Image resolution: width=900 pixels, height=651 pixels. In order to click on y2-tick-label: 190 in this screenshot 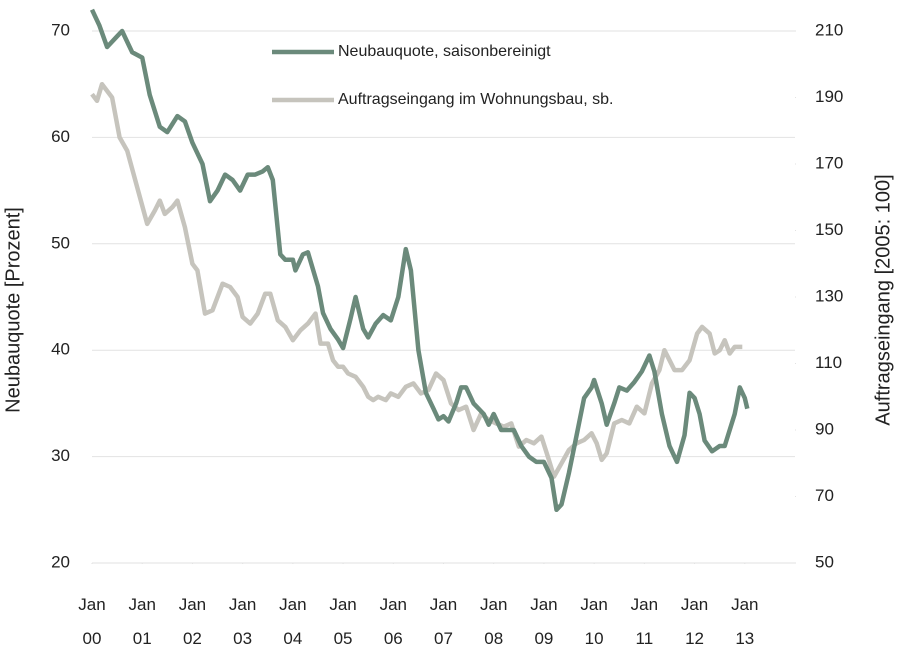, I will do `click(829, 96)`.